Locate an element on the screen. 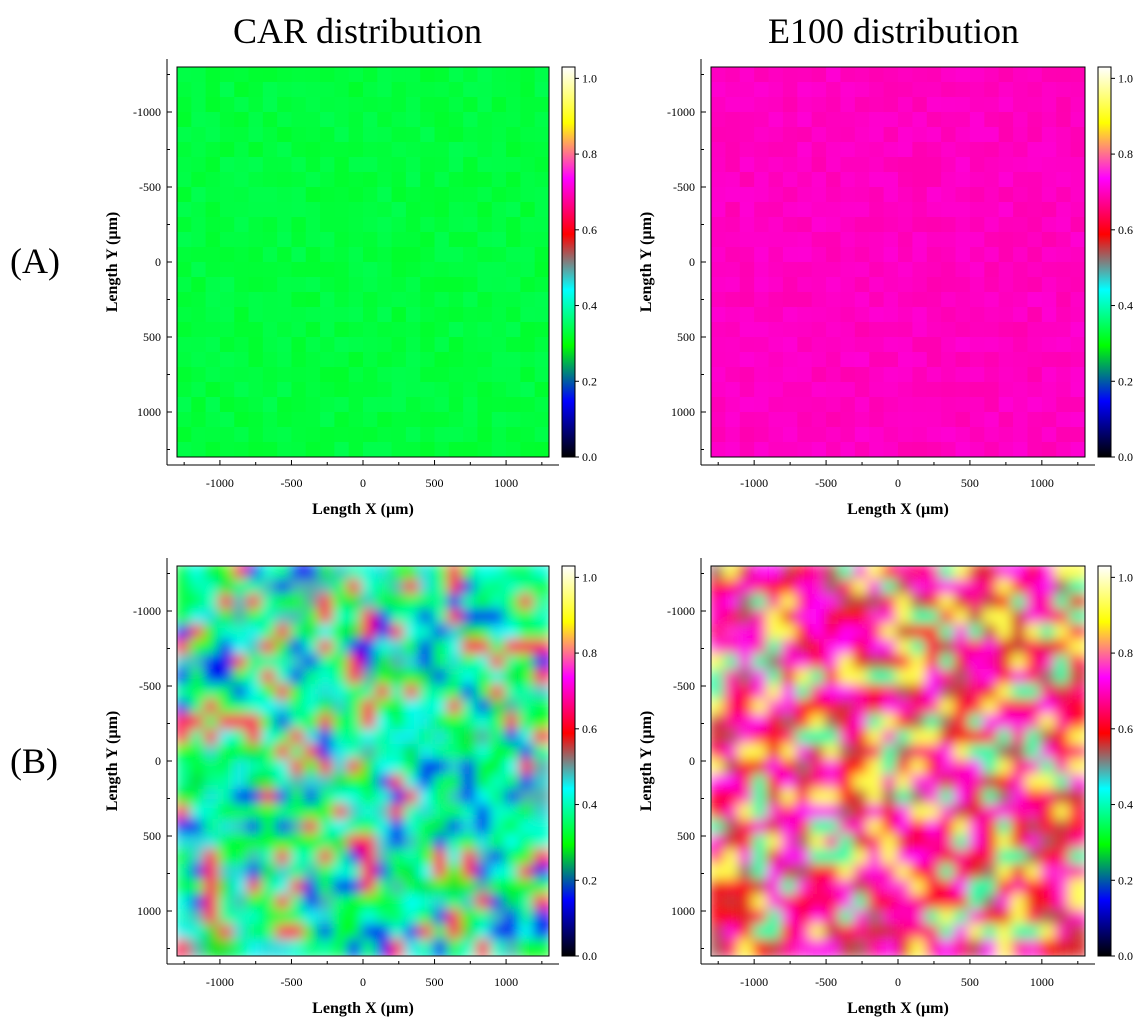 The image size is (1141, 1019). y-axis-label: Length Y (µm) is located at coordinates (112, 262).